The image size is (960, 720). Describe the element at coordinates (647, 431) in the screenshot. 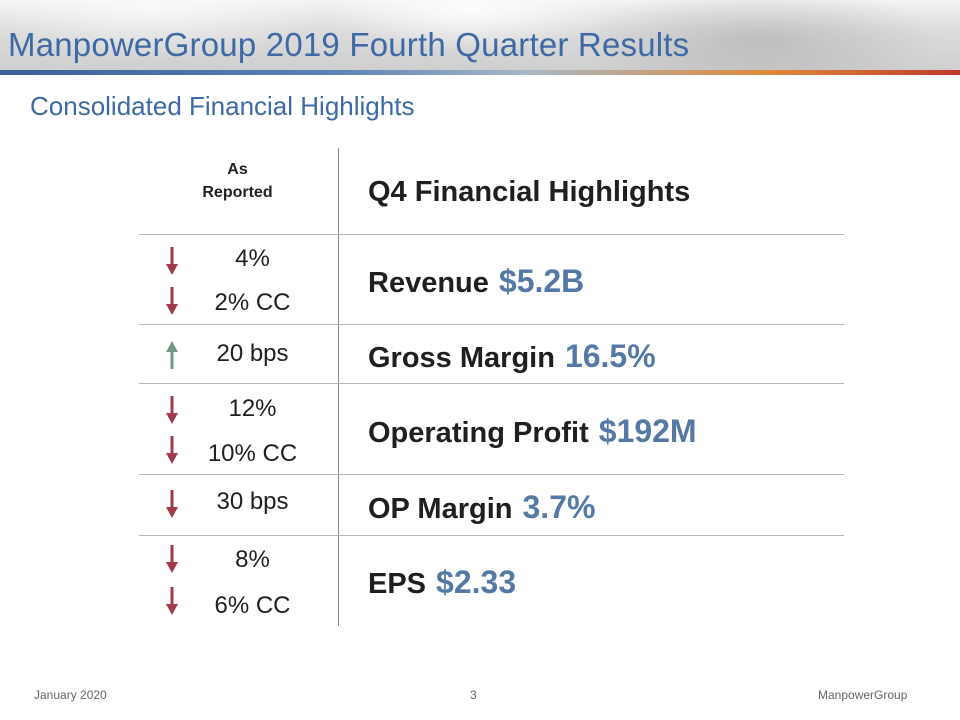

I see `metric-value: $192M` at that location.